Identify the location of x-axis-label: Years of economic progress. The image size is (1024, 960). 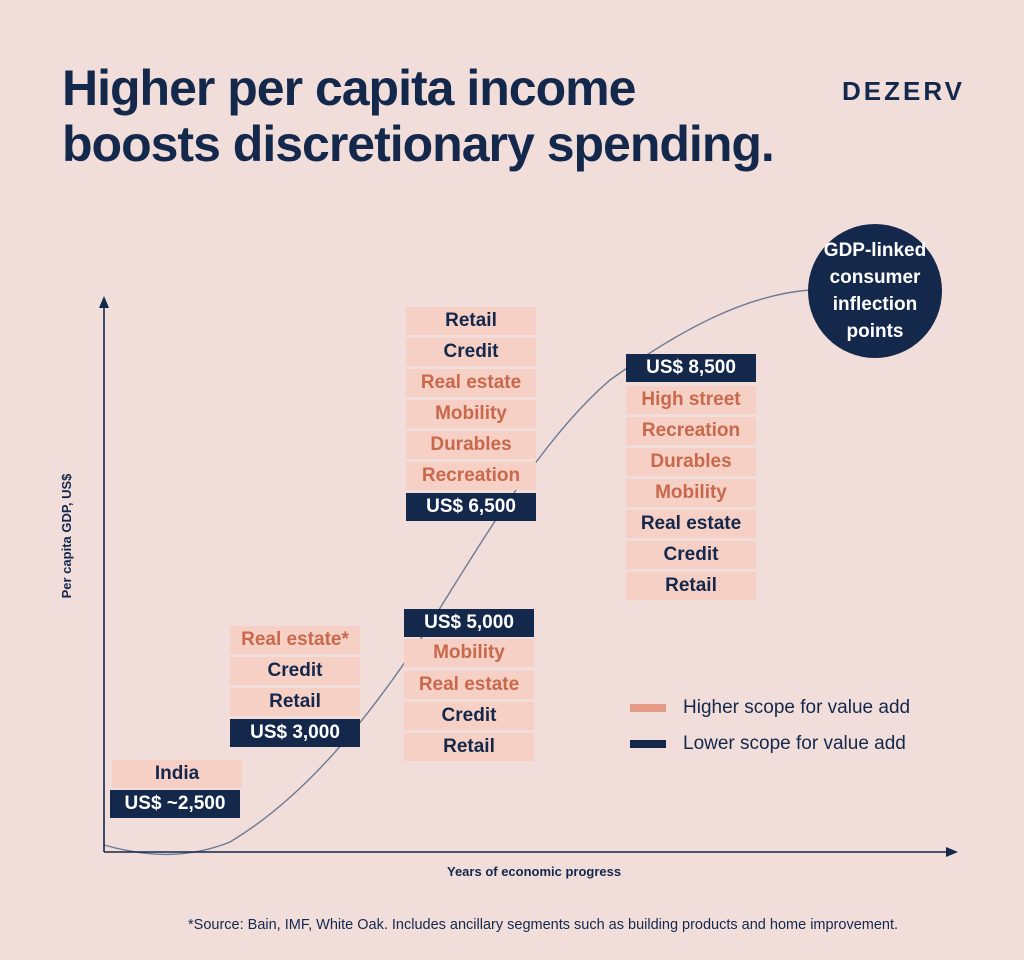
(534, 871).